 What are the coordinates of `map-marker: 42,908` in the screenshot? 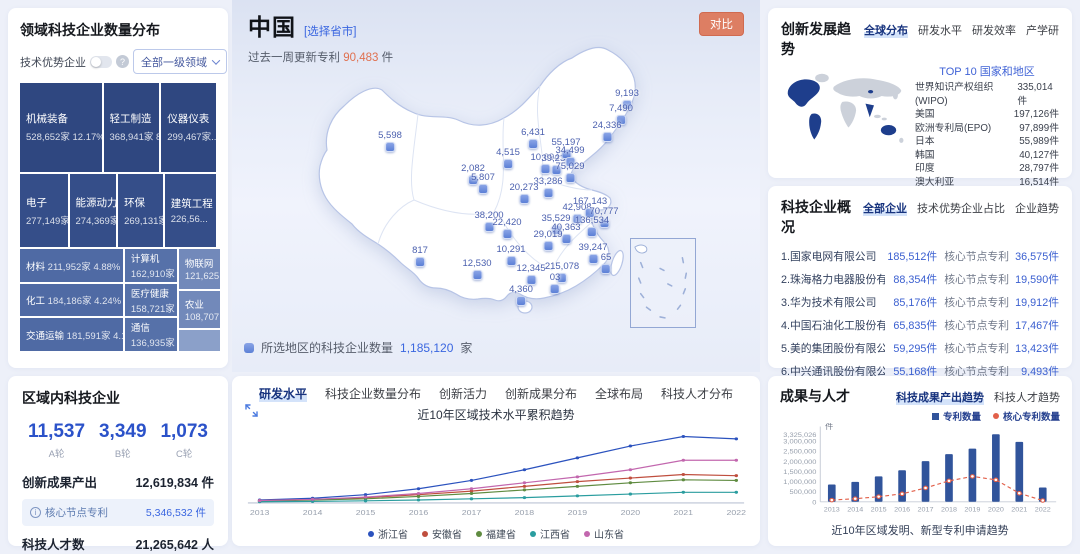 It's located at (577, 213).